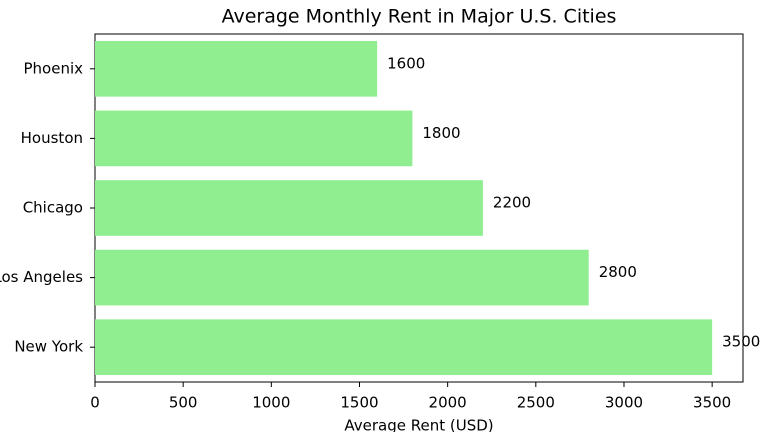 The height and width of the screenshot is (432, 773). I want to click on x-tick-label: 2500, so click(536, 403).